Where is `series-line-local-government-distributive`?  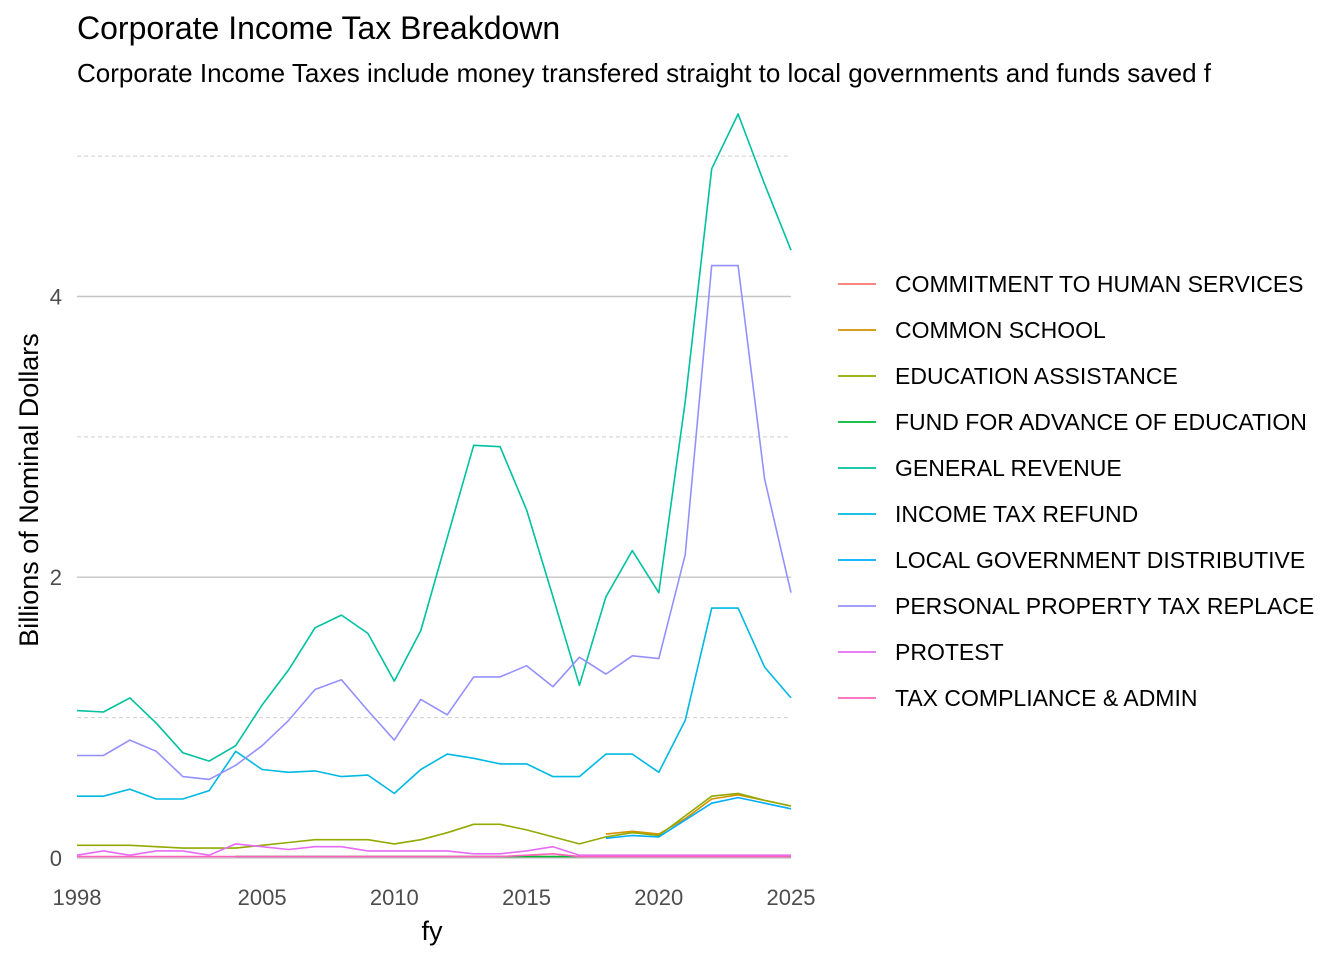 series-line-local-government-distributive is located at coordinates (698, 818).